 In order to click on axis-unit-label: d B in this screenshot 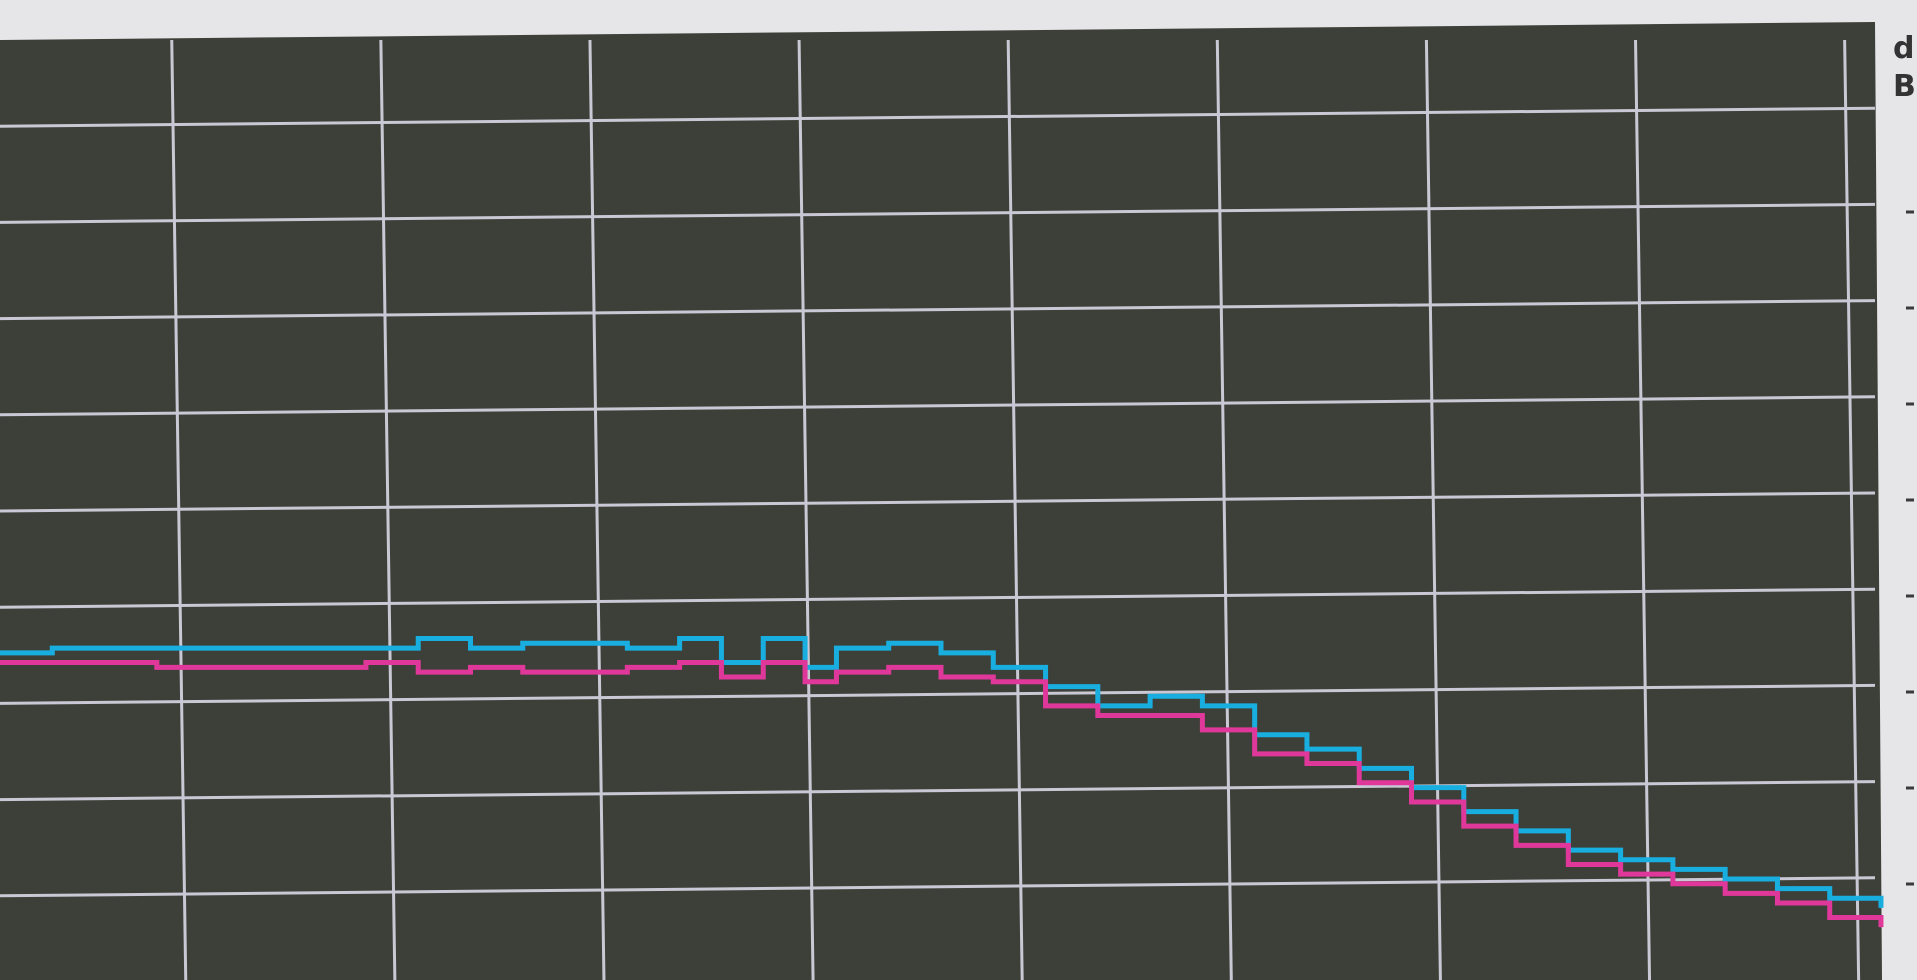, I will do `click(1904, 68)`.